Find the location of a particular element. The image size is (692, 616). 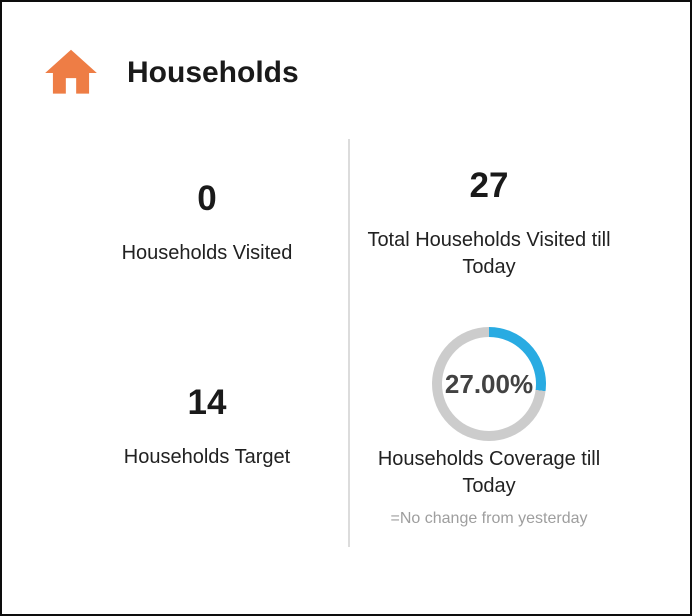

home-icon is located at coordinates (71, 73).